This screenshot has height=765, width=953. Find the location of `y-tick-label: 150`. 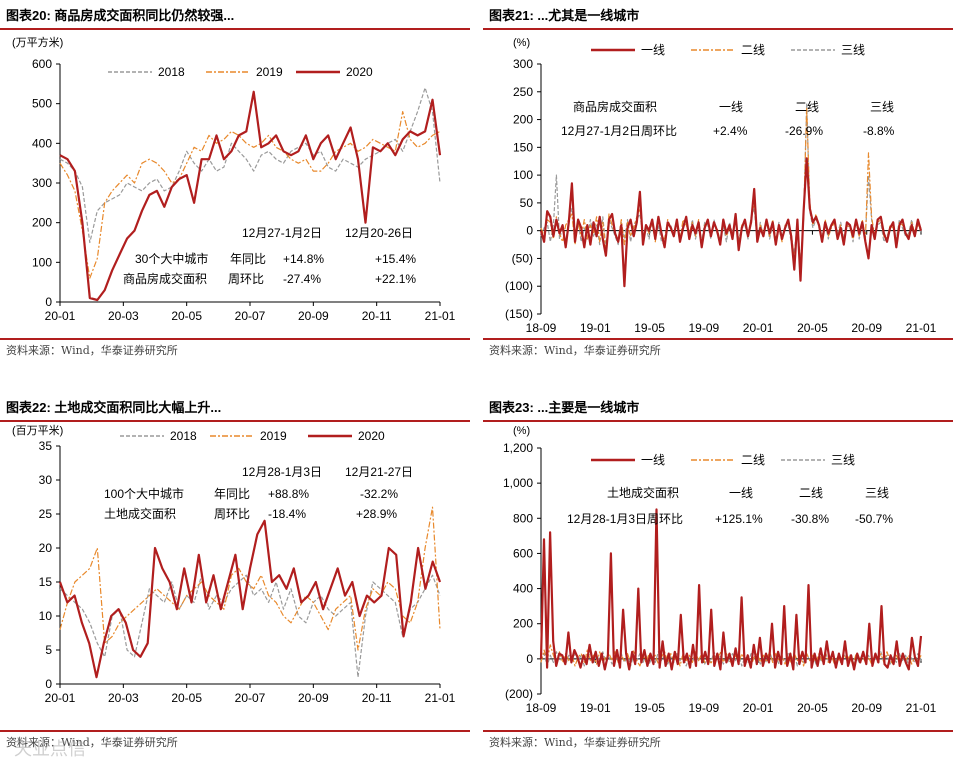

y-tick-label: 150 is located at coordinates (523, 147).